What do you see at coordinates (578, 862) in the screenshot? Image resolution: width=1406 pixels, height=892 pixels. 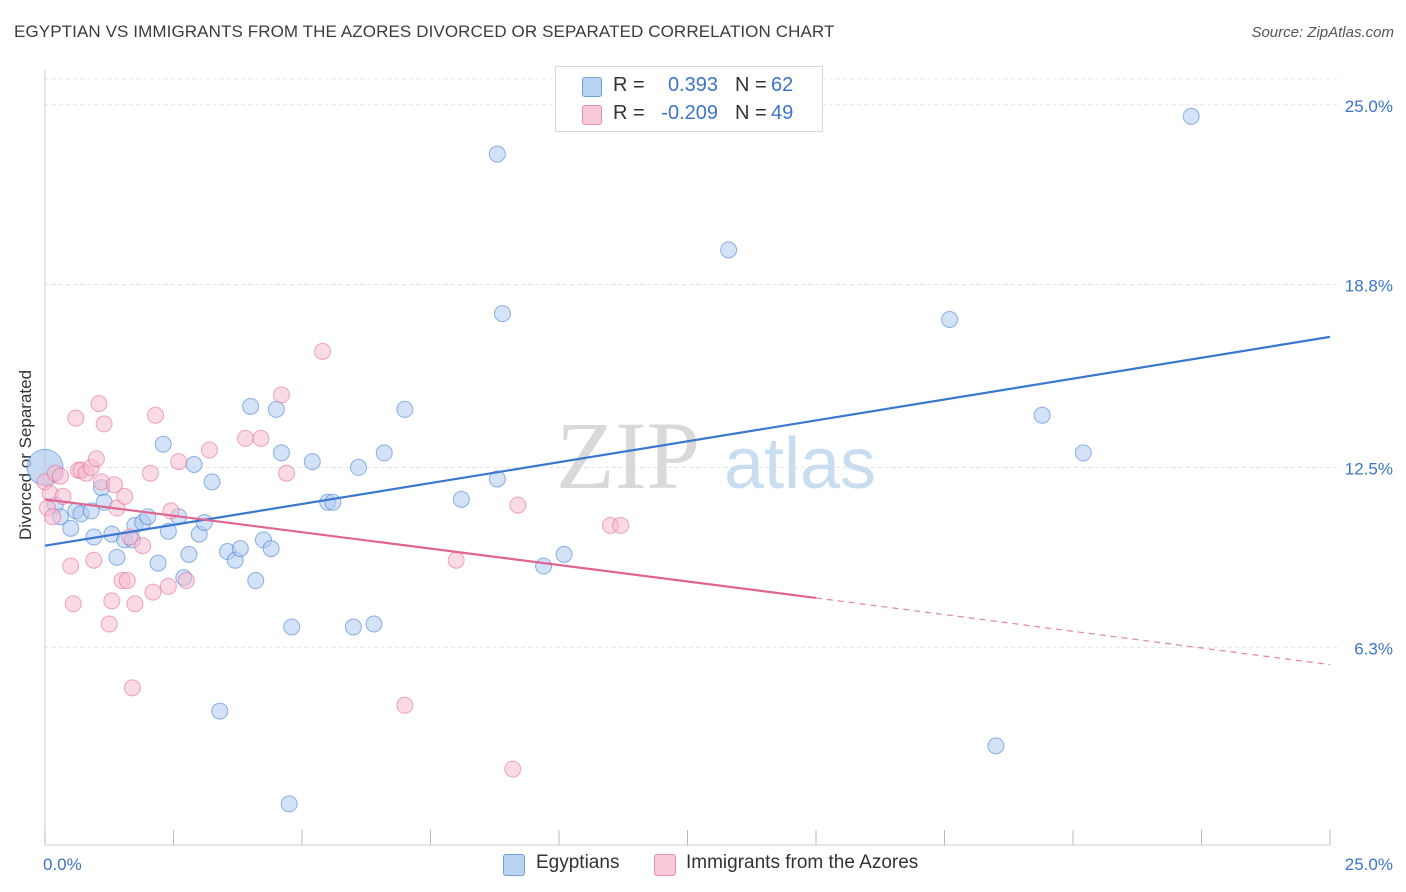 I see `bottom-legend-label: Egyptians` at bounding box center [578, 862].